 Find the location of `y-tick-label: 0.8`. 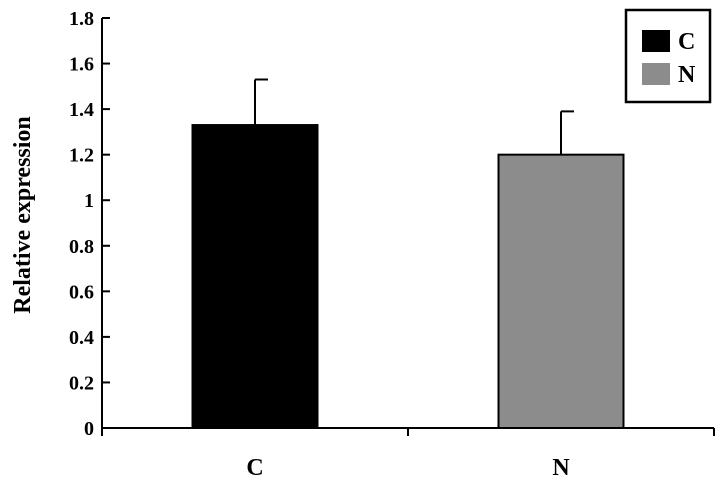

y-tick-label: 0.8 is located at coordinates (81, 247).